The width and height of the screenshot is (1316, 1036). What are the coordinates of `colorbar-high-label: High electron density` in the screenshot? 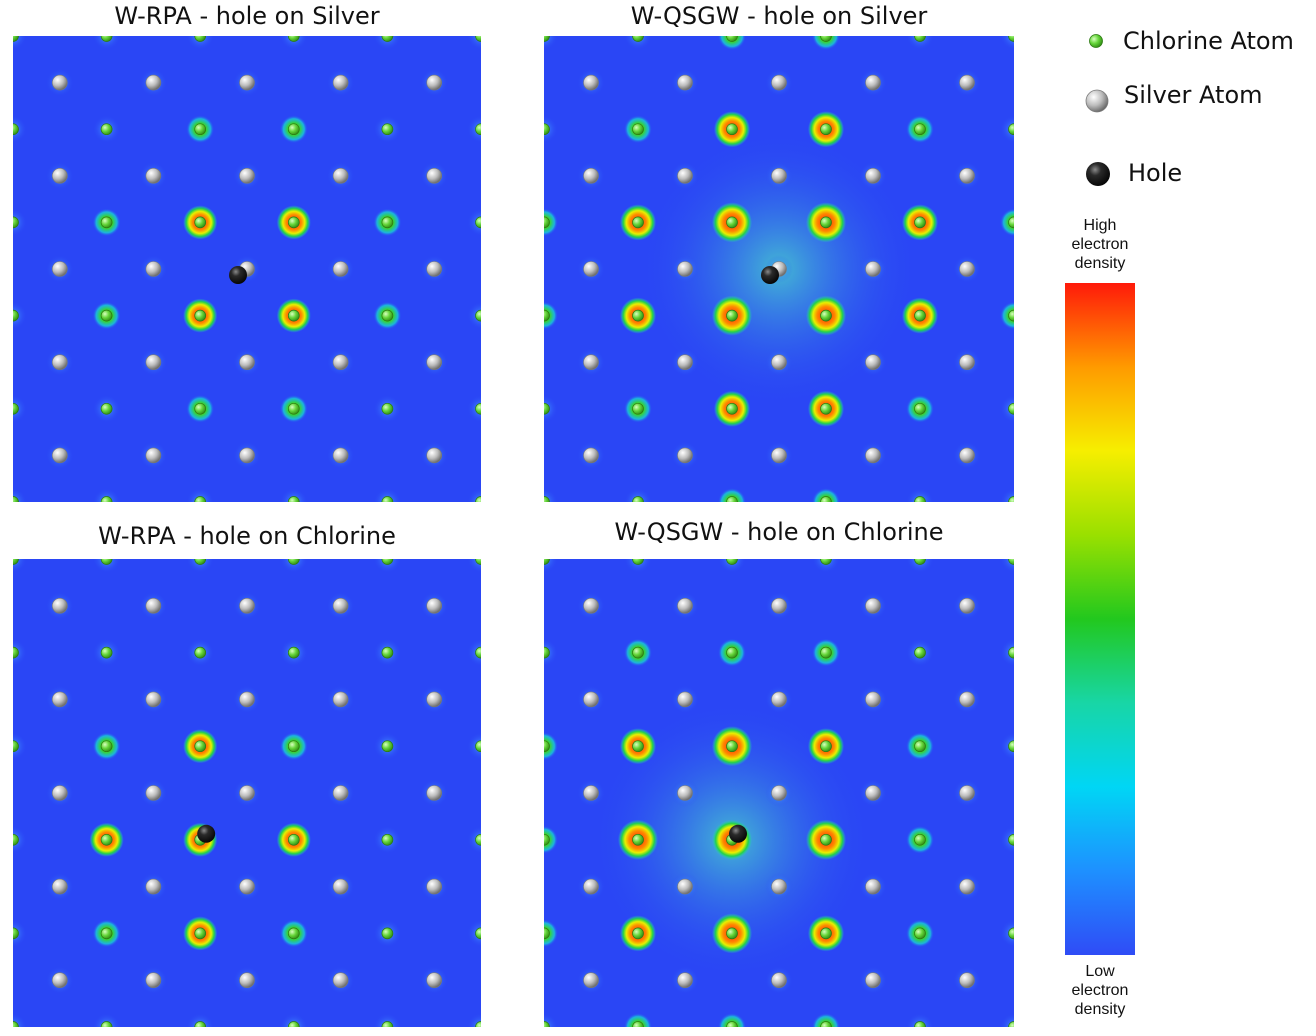 It's located at (1100, 244).